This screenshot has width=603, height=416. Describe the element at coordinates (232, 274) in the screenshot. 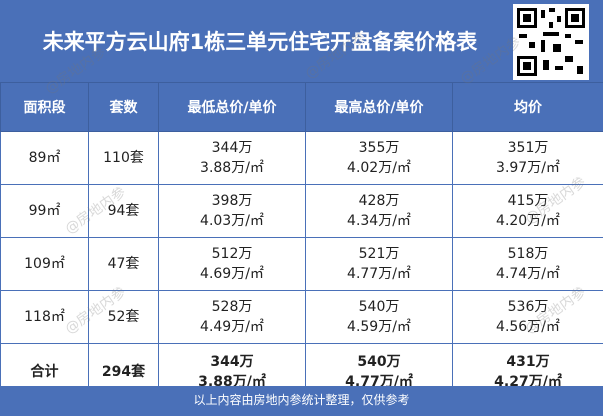

I see `cell-line: 4.69万/㎡` at that location.